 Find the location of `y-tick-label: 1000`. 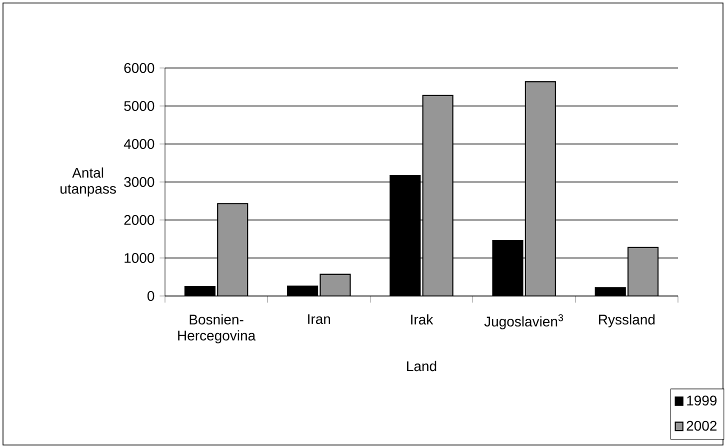

y-tick-label: 1000 is located at coordinates (139, 258).